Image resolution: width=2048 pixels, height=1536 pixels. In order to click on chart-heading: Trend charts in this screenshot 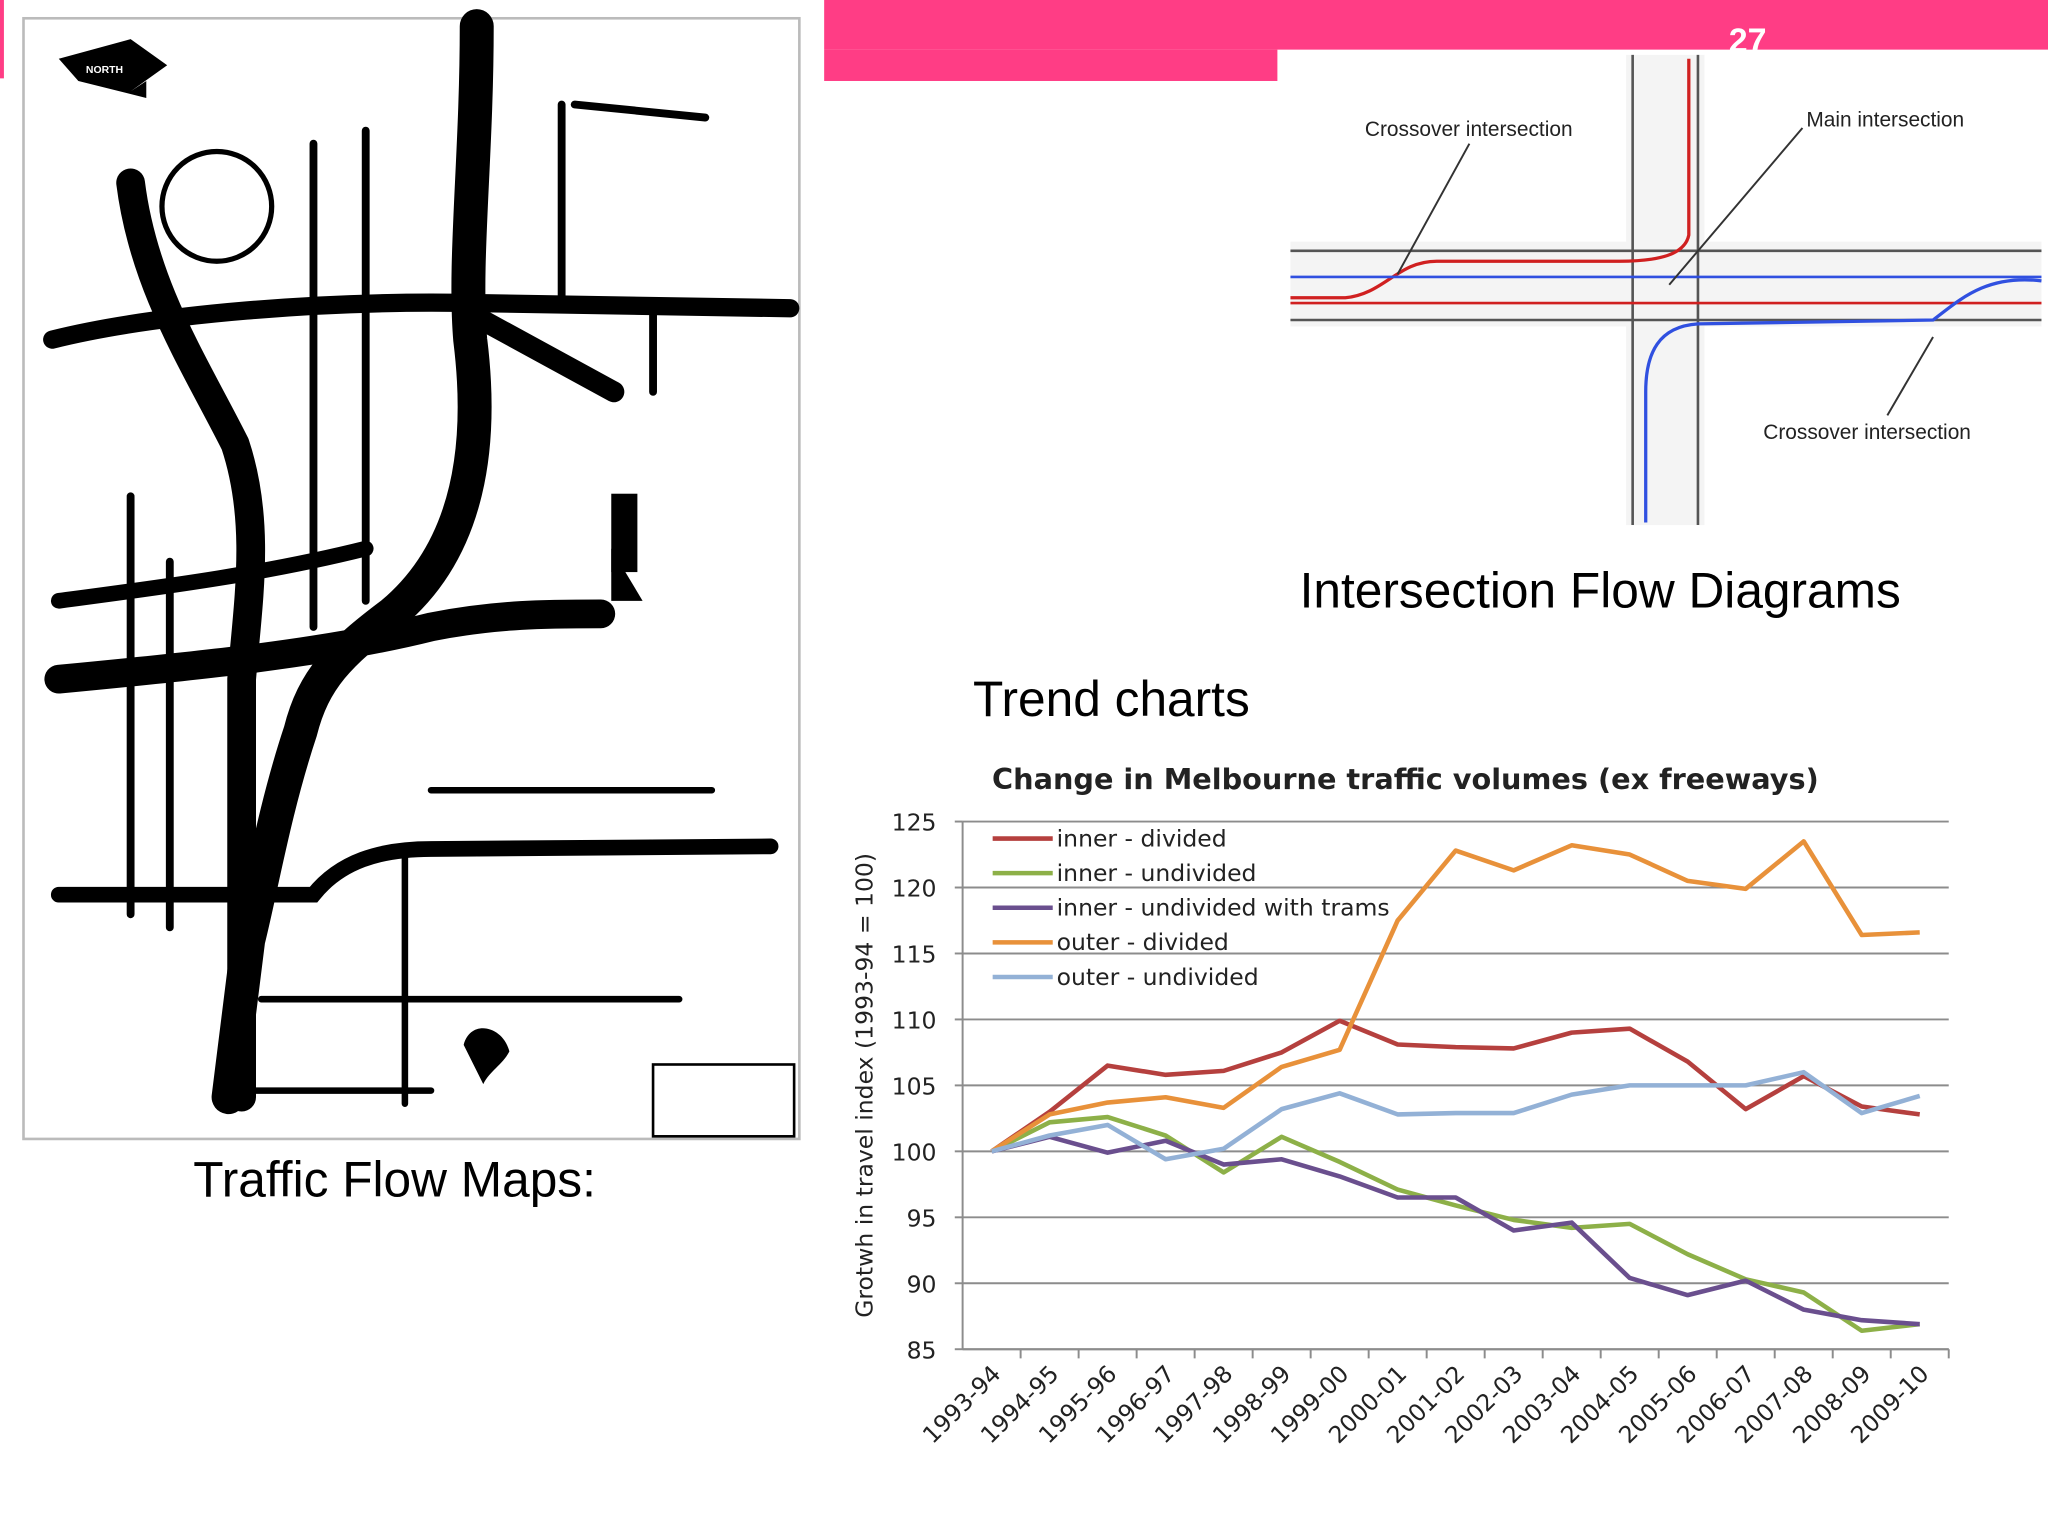, I will do `click(1111, 699)`.